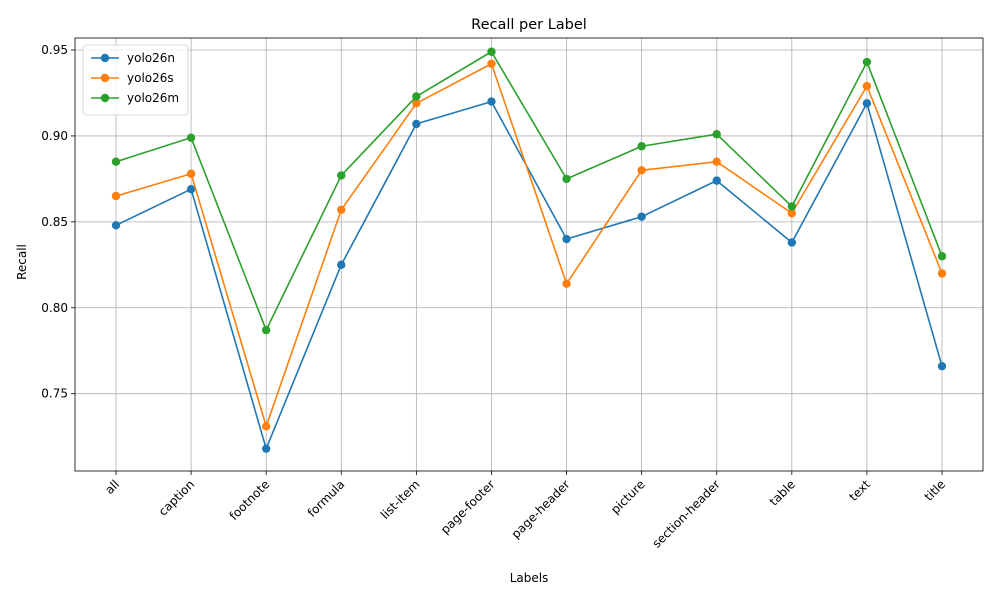 Image resolution: width=1000 pixels, height=600 pixels. I want to click on y-tick-label: 0.75, so click(54, 394).